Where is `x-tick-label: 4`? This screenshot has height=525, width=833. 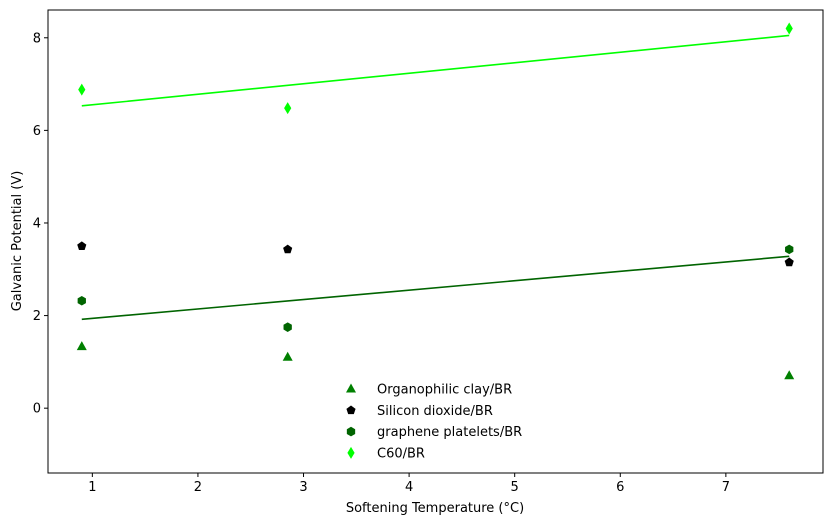 x-tick-label: 4 is located at coordinates (409, 487).